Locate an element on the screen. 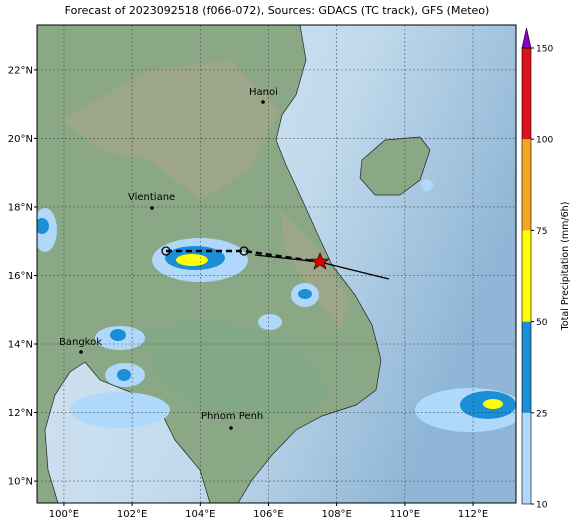  city-label: Bangkok is located at coordinates (80, 342).